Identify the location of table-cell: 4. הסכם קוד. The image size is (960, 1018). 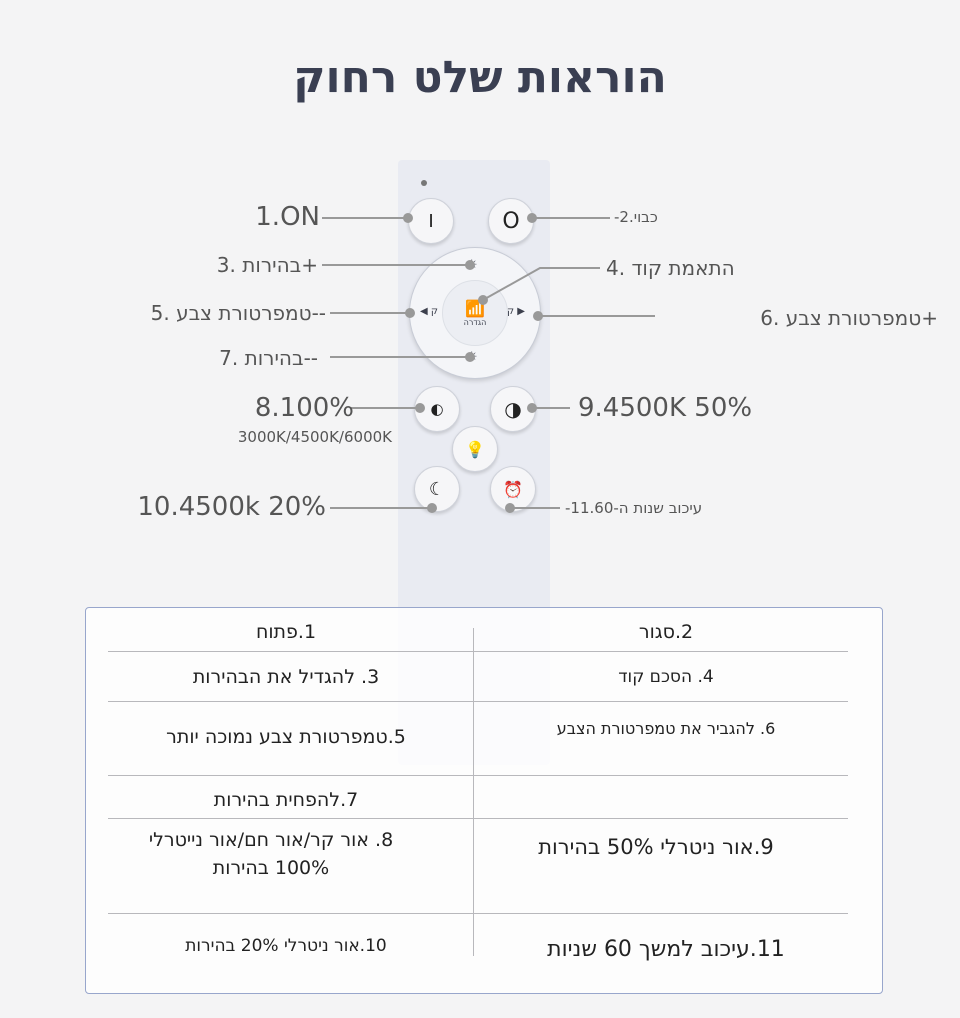
(666, 677).